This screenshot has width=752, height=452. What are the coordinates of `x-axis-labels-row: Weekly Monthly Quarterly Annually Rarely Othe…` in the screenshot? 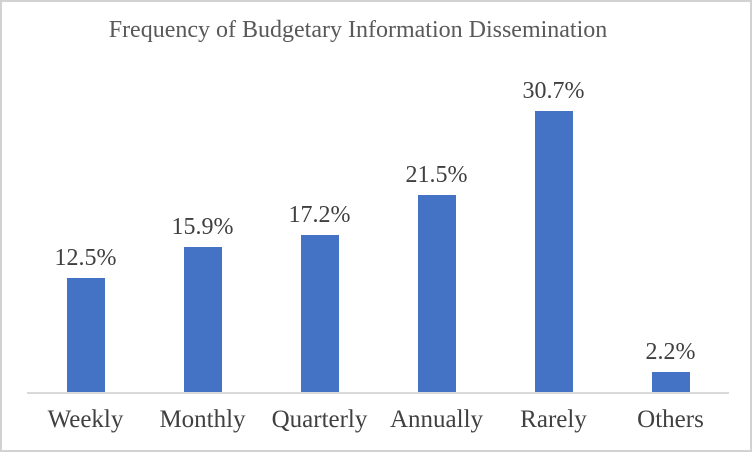 It's located at (378, 420).